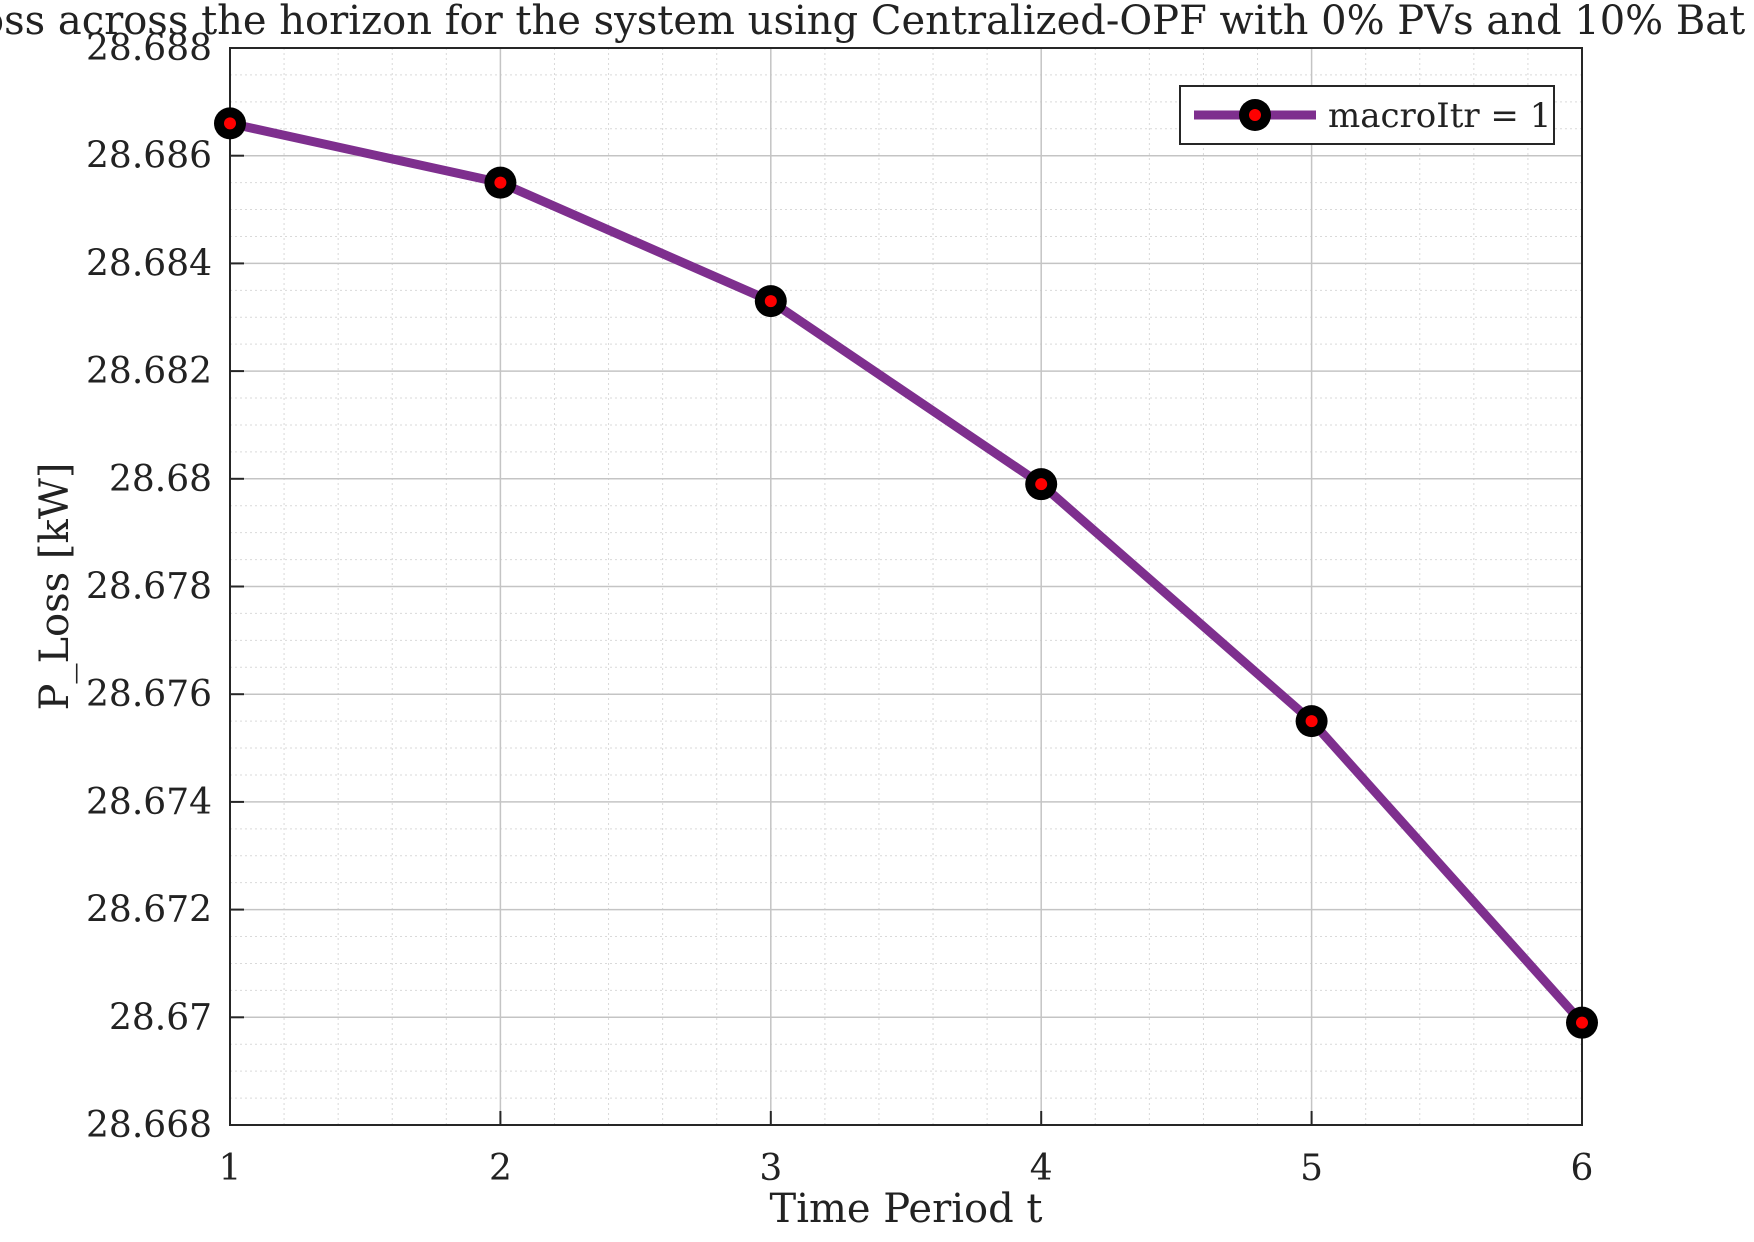  Describe the element at coordinates (149, 694) in the screenshot. I see `y-tick-label: 28.676` at that location.